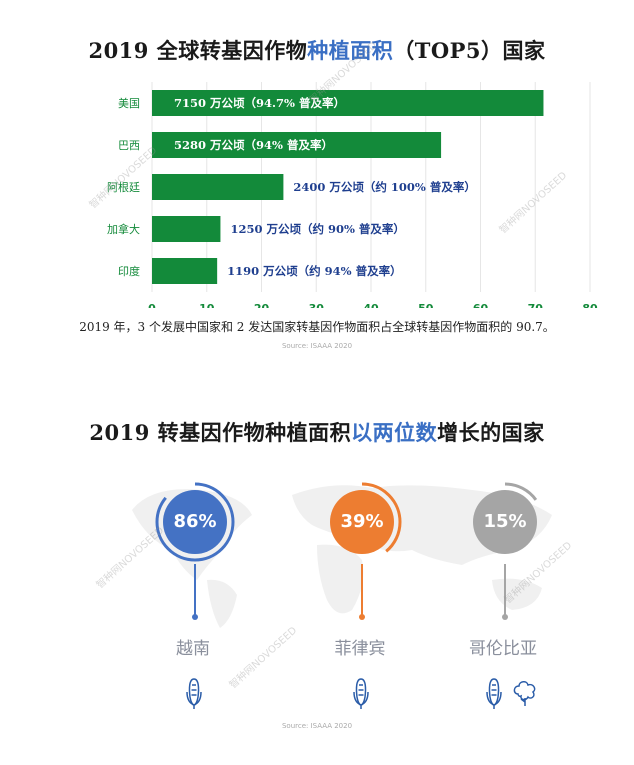  I want to click on data-label: 1190 万公顷（约 94% 普及率）, so click(314, 271).